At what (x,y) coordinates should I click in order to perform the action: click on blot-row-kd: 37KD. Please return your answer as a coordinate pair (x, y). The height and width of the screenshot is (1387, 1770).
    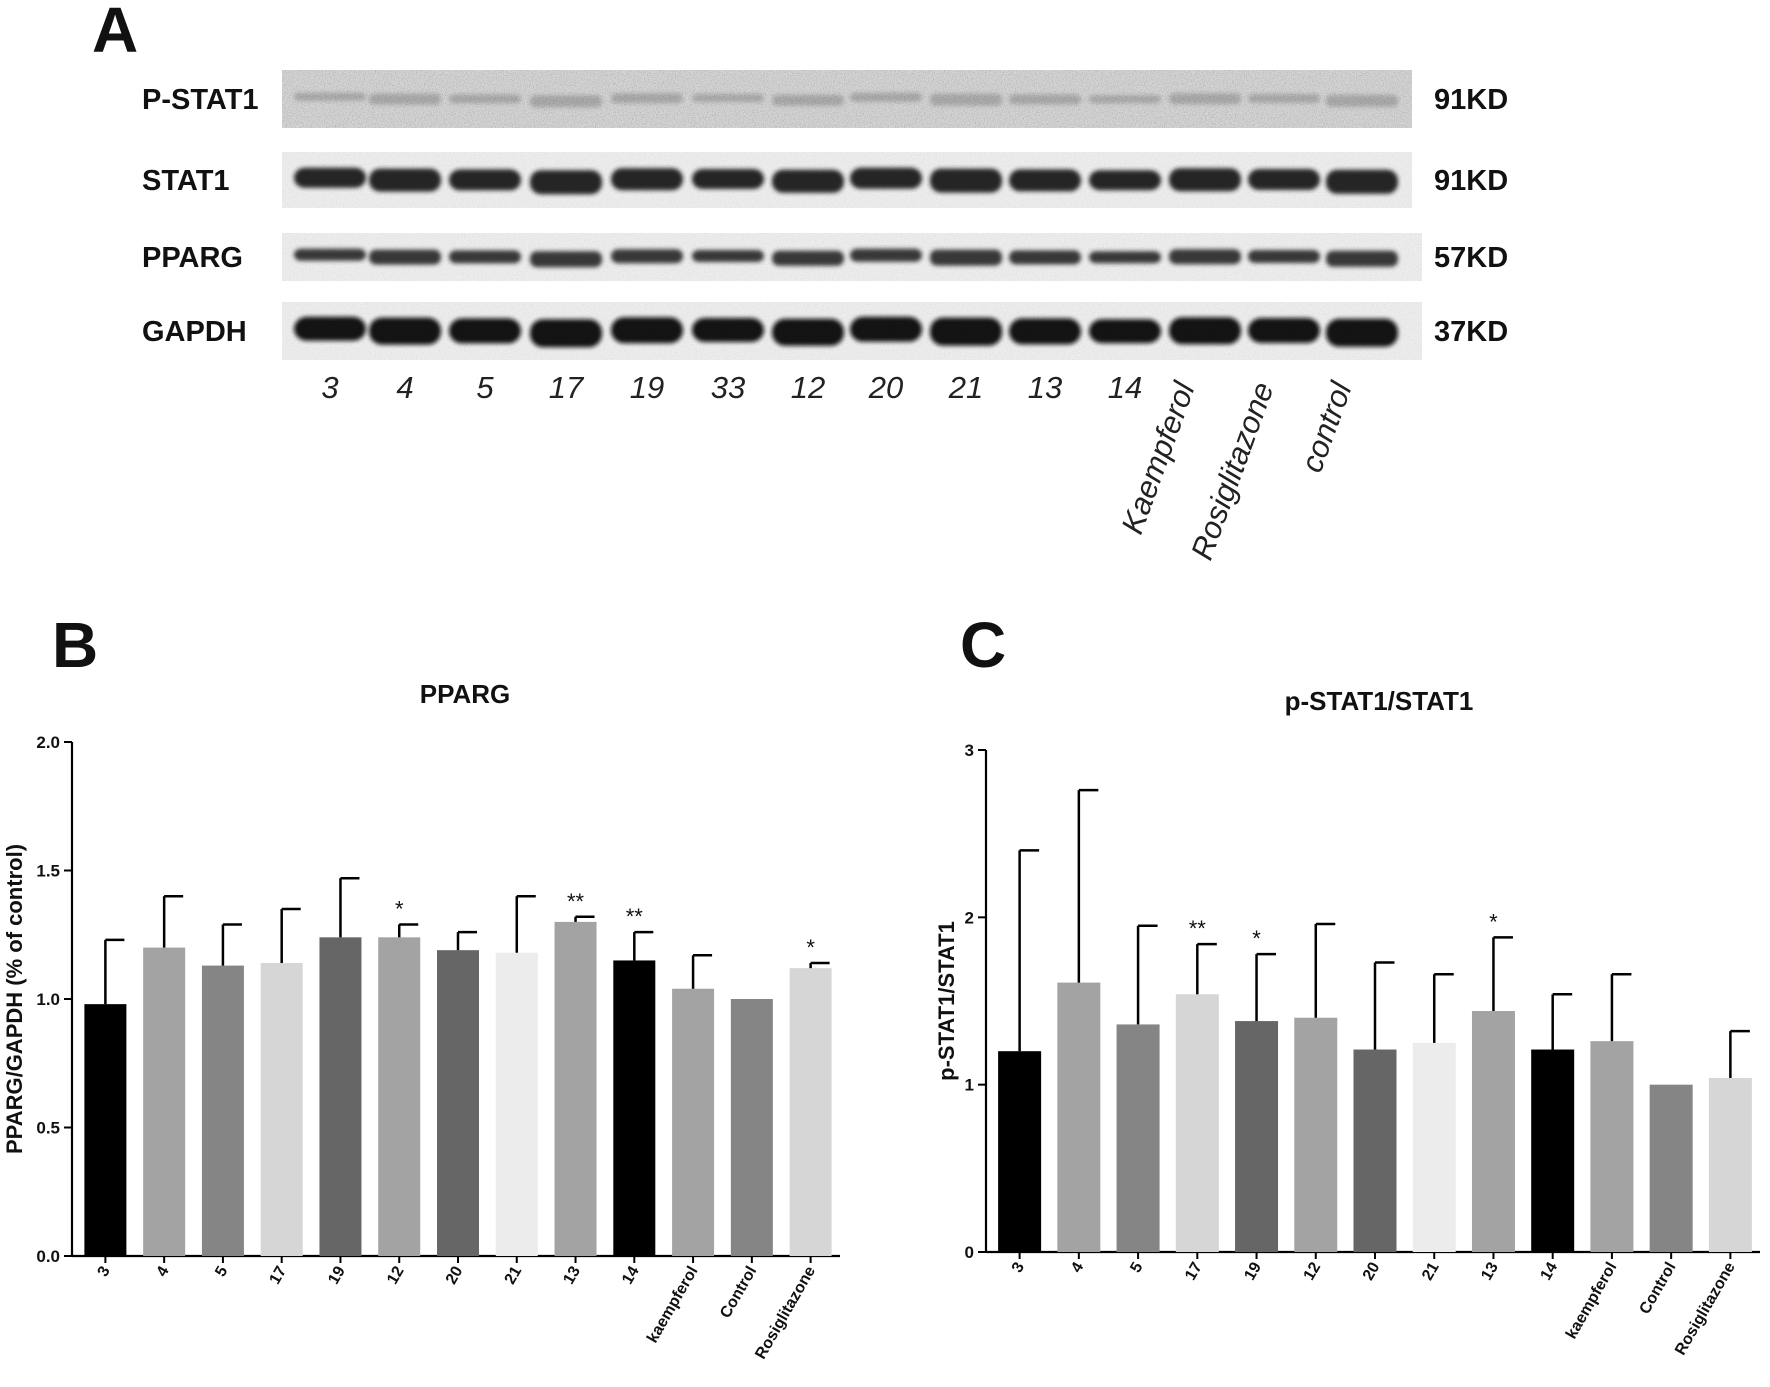
    Looking at the image, I should click on (1471, 332).